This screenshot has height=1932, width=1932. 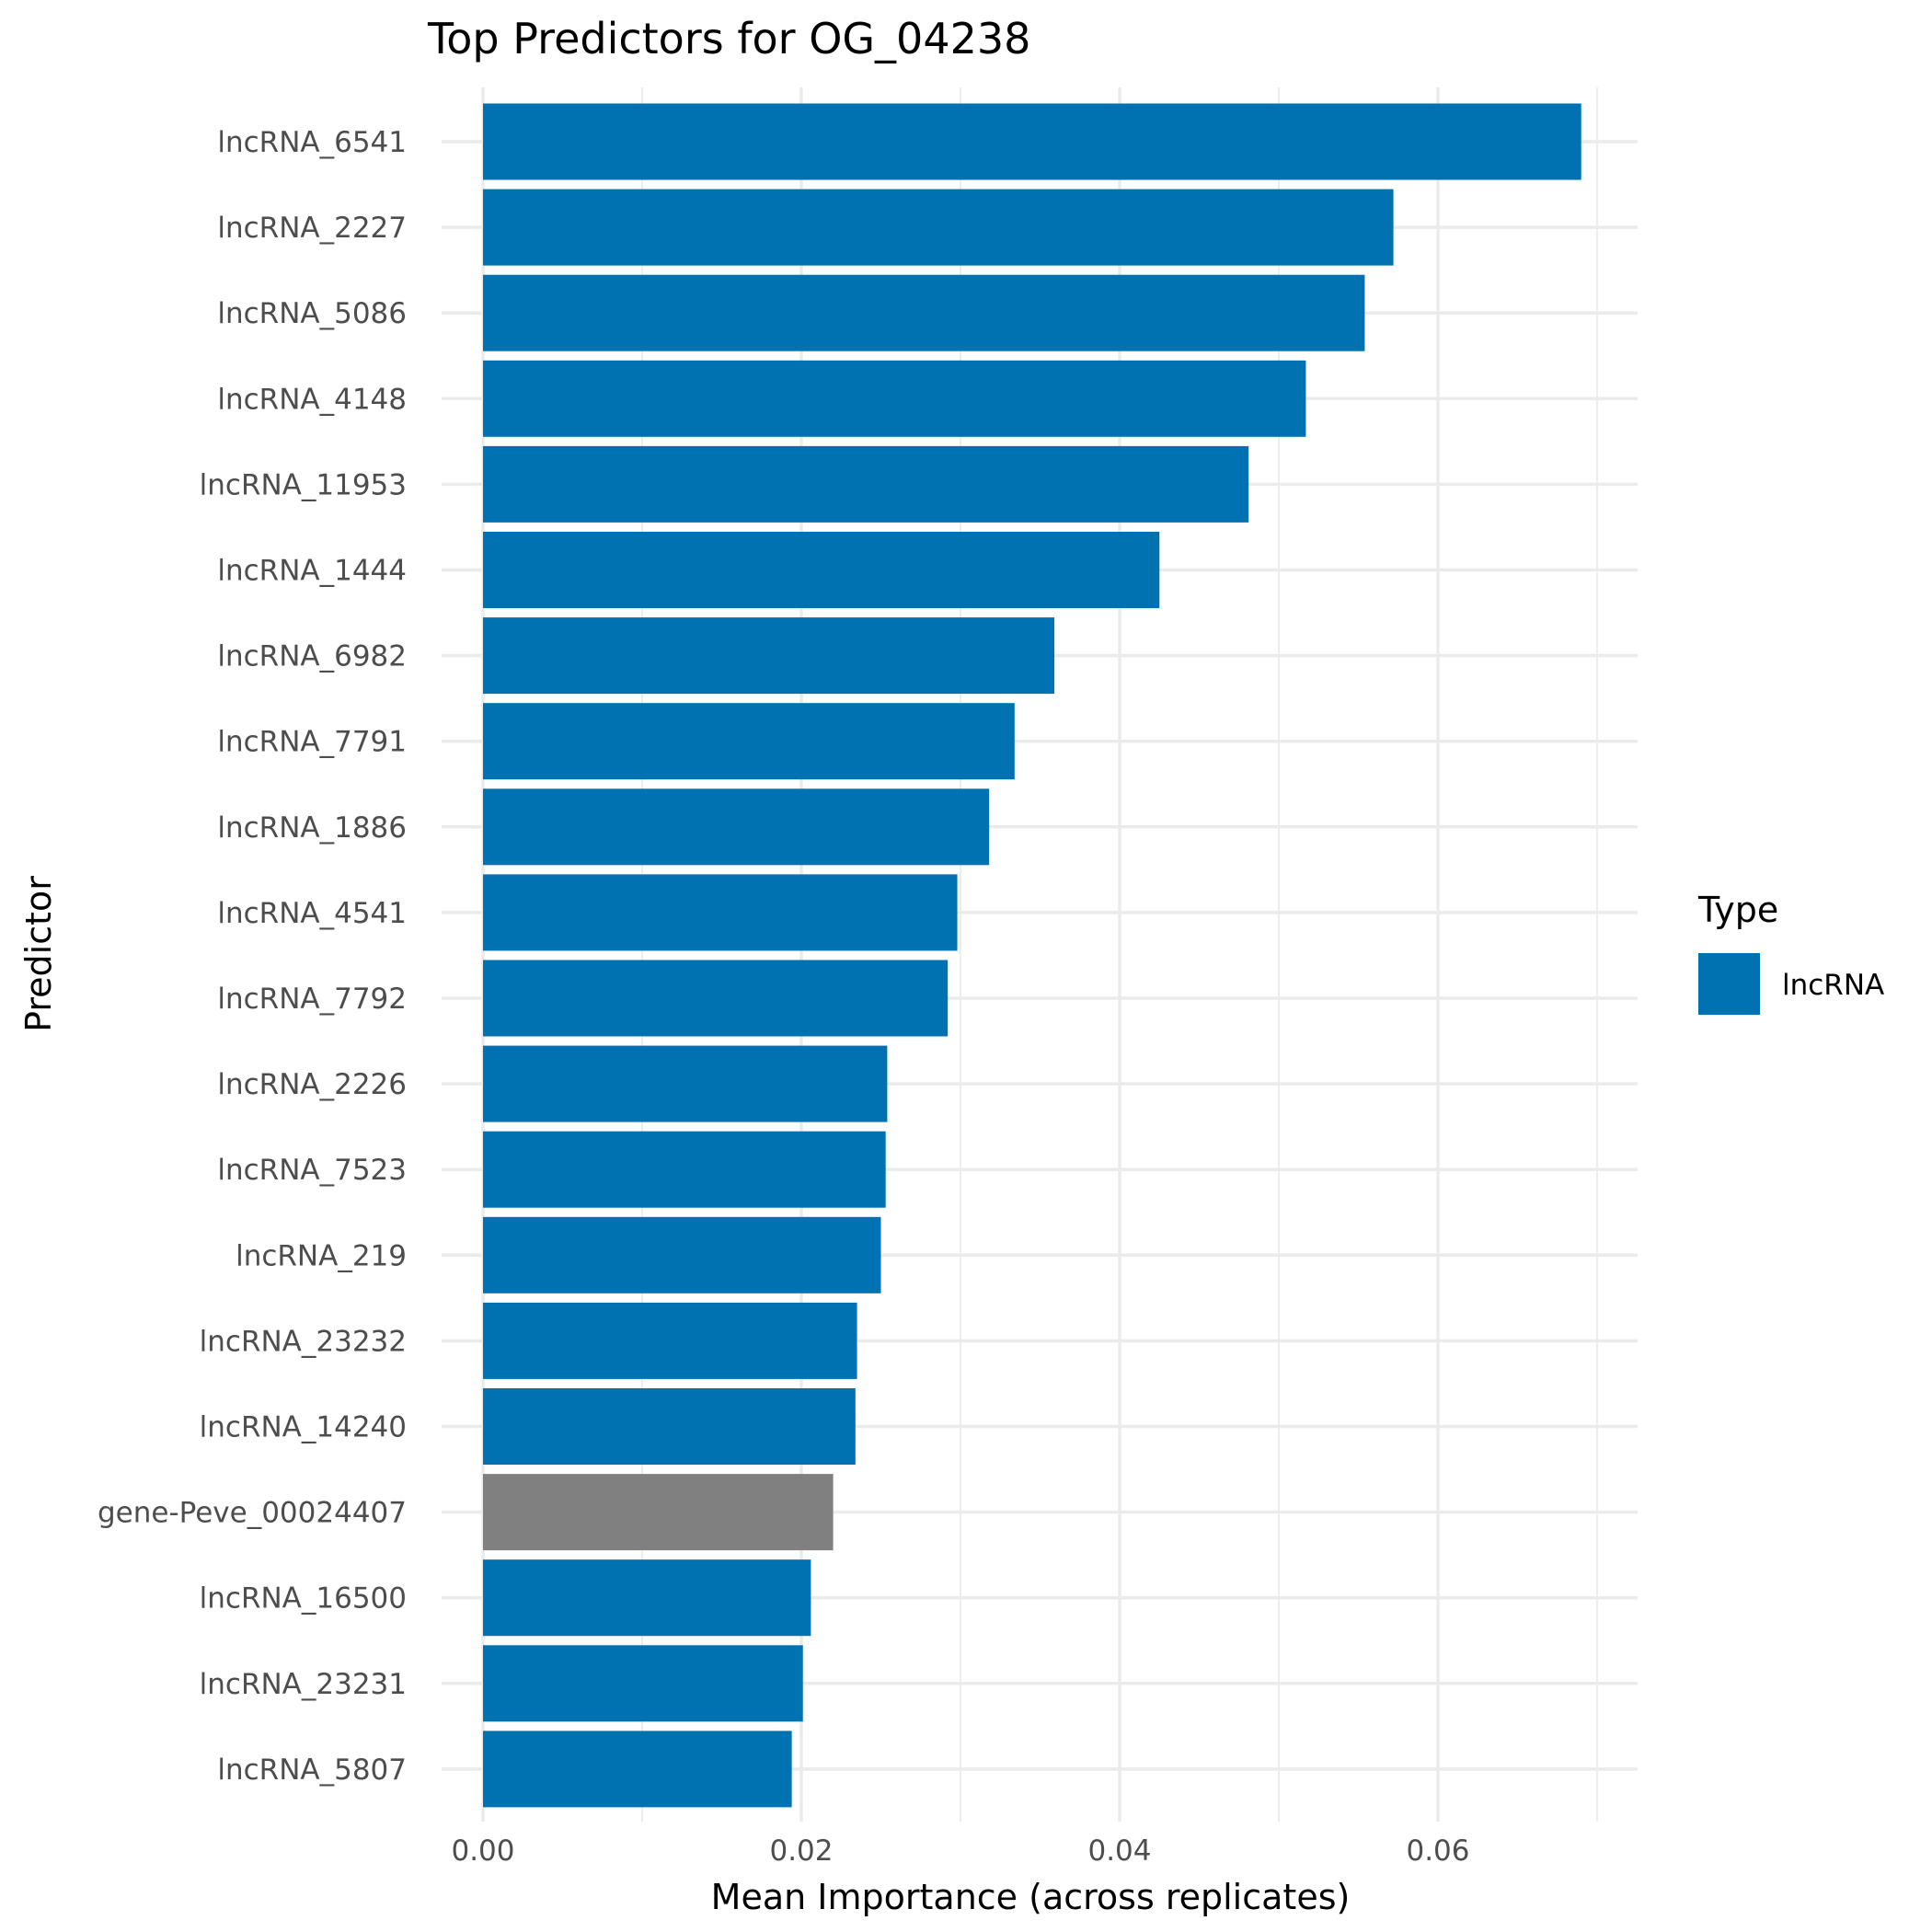 I want to click on y-tick-label: lncRNA_2227, so click(x=312, y=228).